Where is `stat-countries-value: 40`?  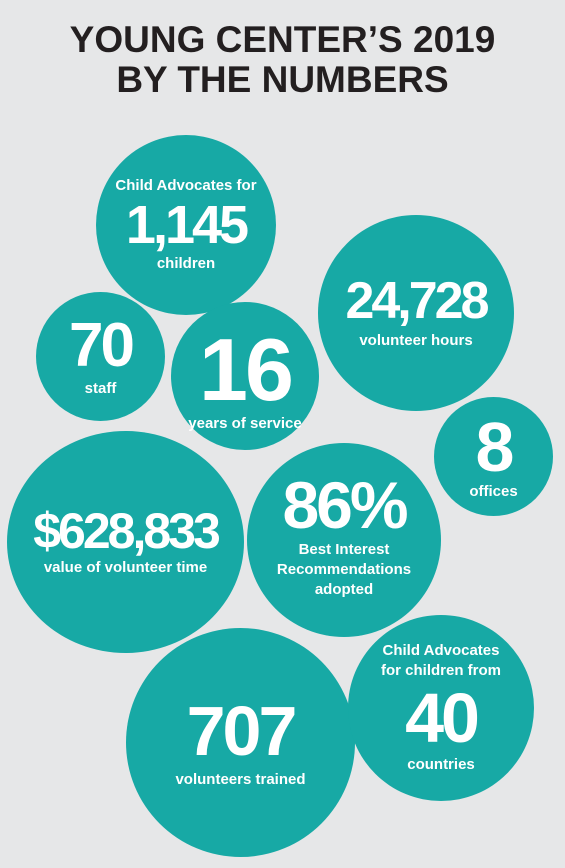
stat-countries-value: 40 is located at coordinates (441, 718).